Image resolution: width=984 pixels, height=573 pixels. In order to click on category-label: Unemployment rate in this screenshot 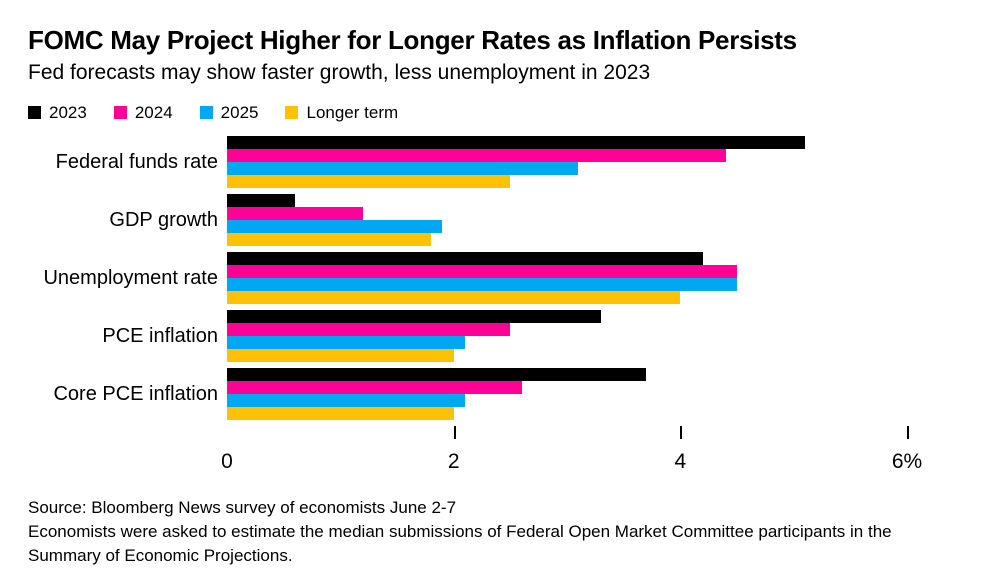, I will do `click(130, 277)`.